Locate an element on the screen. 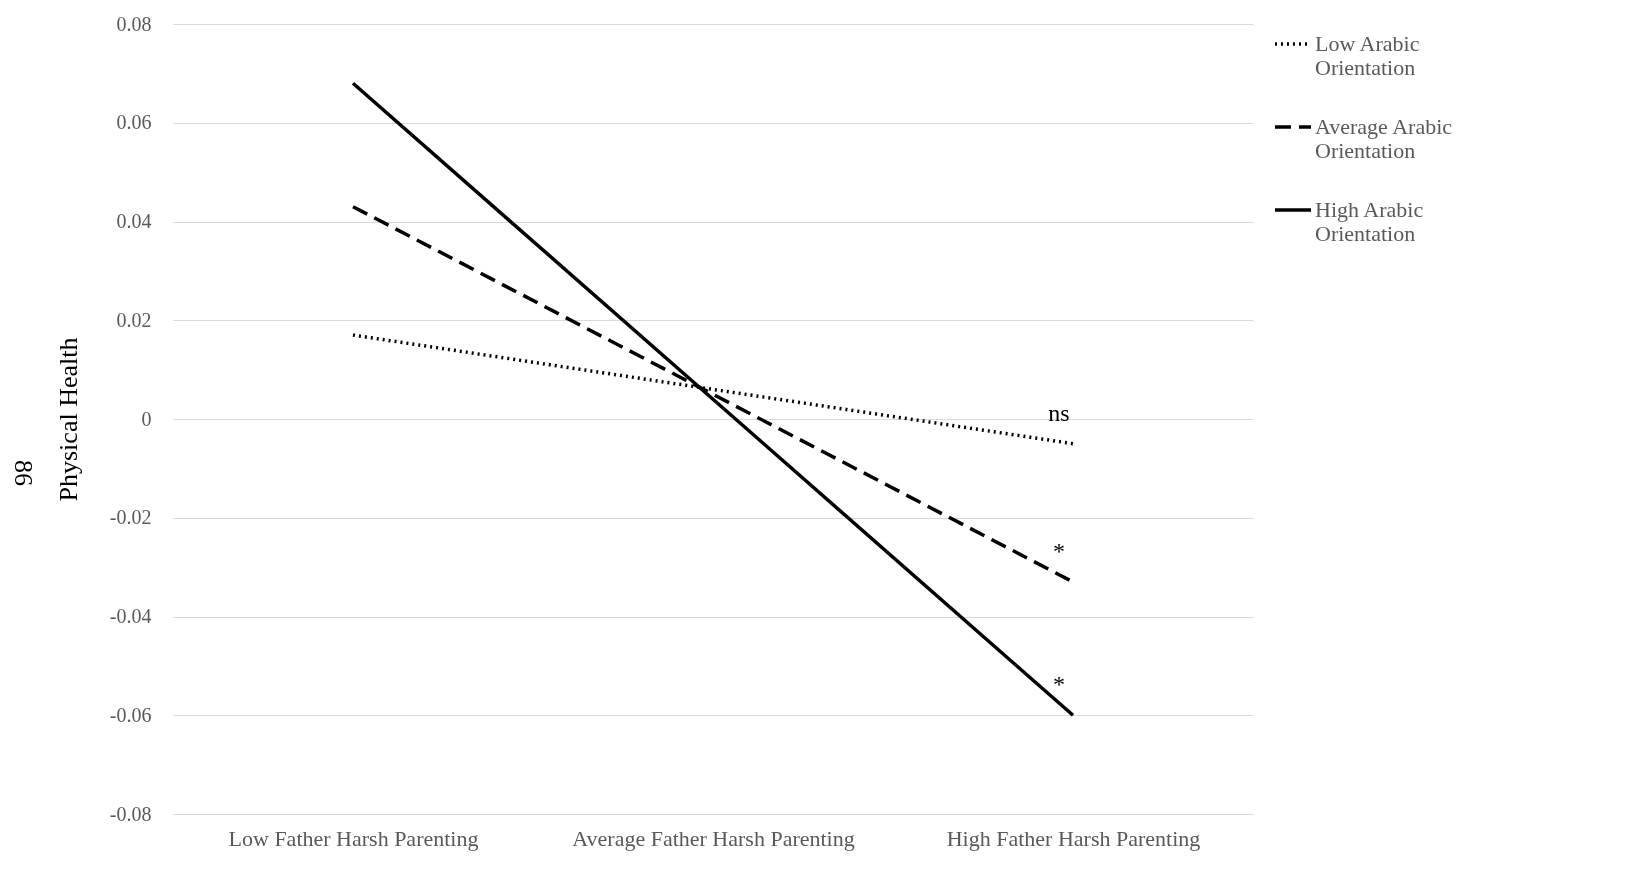 The image size is (1641, 882). y-tick-label: 0.06 is located at coordinates (134, 122).